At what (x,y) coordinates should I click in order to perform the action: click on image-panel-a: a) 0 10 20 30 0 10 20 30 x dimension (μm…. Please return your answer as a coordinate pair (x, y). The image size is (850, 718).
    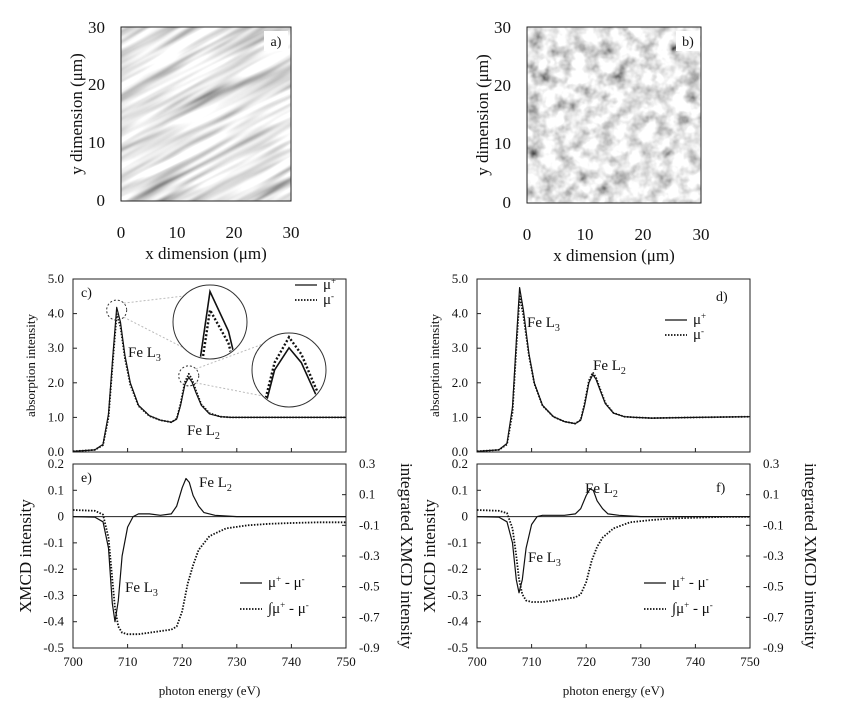
    Looking at the image, I should click on (183, 140).